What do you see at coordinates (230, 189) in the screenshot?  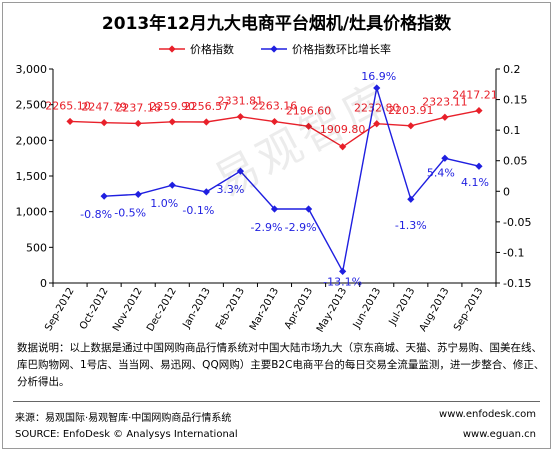 I see `data-label: 3.3%` at bounding box center [230, 189].